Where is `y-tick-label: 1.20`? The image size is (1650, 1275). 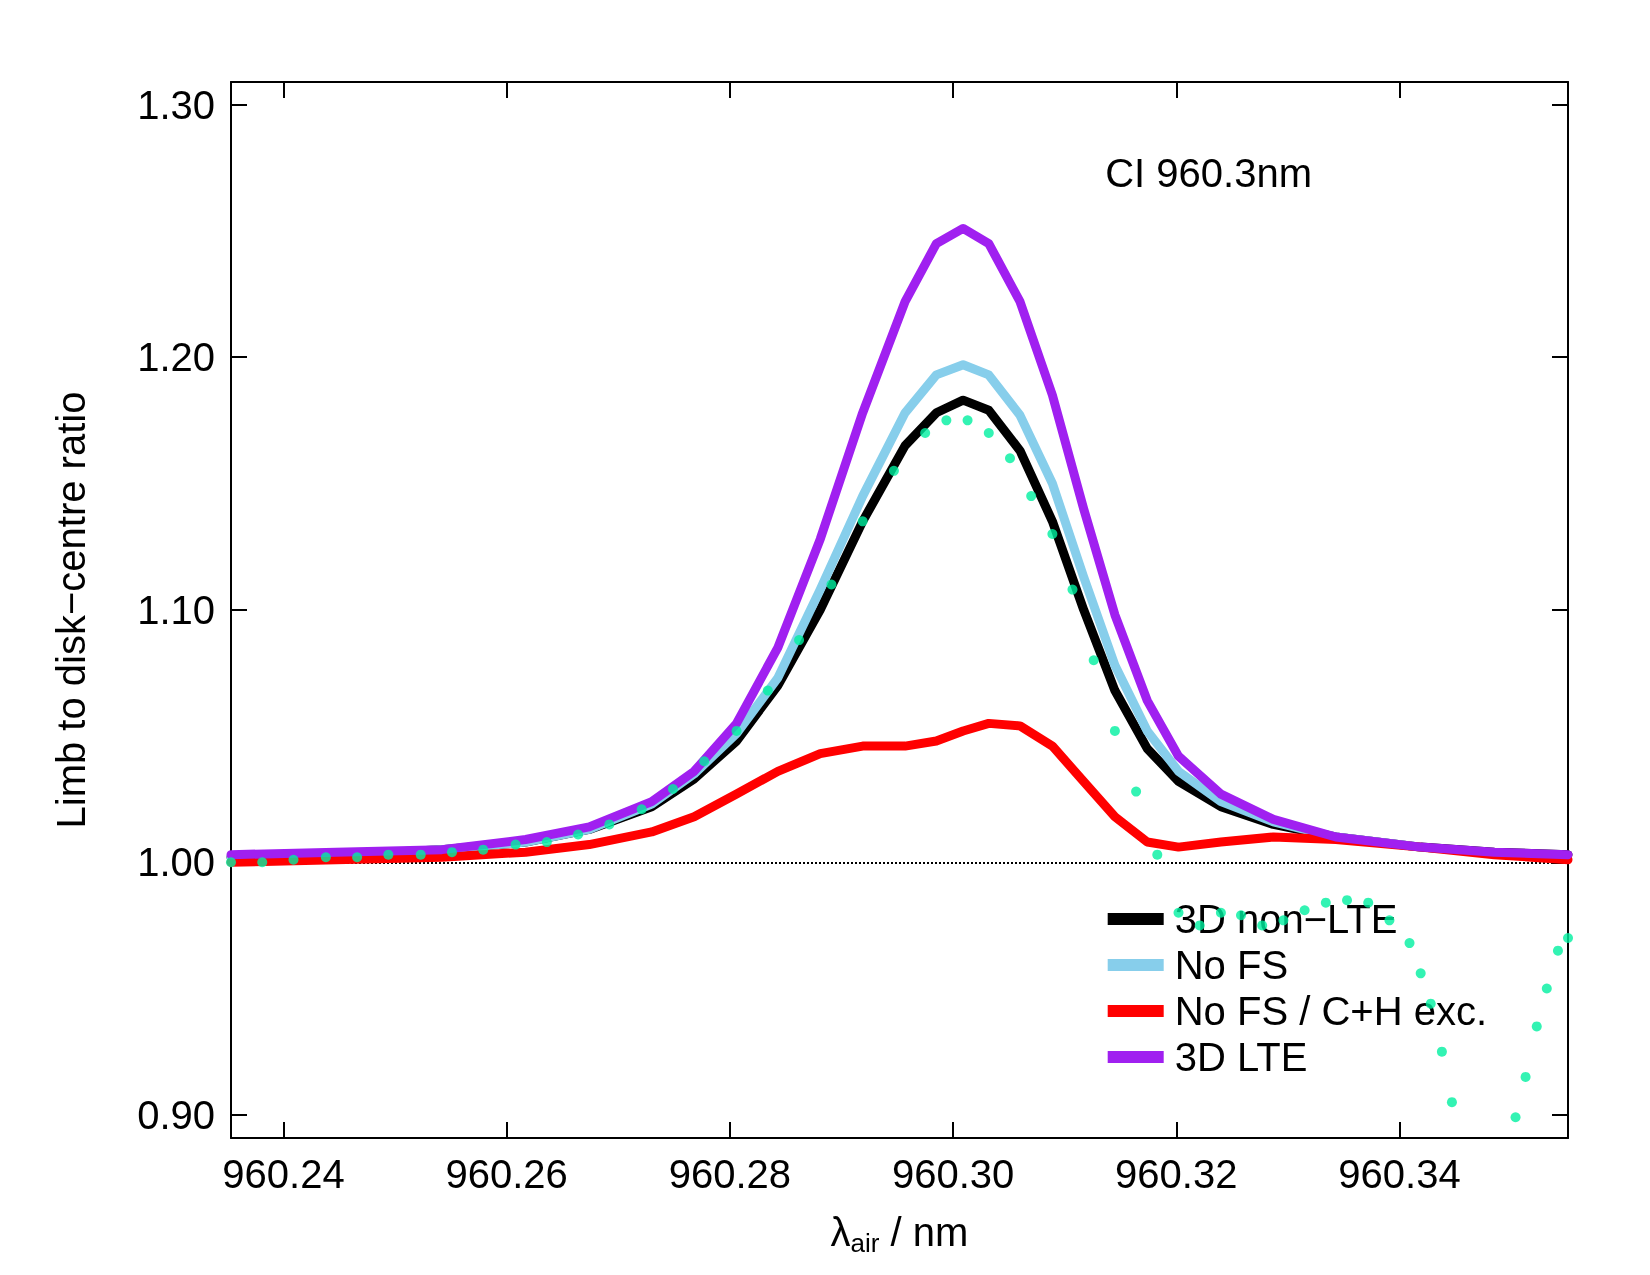 y-tick-label: 1.20 is located at coordinates (176, 357).